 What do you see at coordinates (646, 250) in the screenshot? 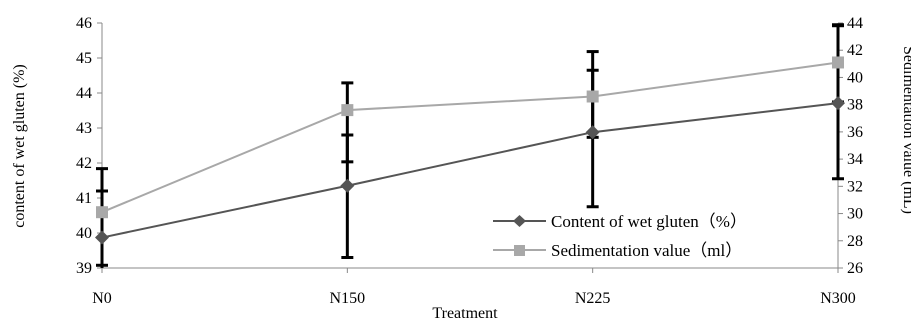
I see `legend-label-sedimentation: Sedimentation value（ml）` at bounding box center [646, 250].